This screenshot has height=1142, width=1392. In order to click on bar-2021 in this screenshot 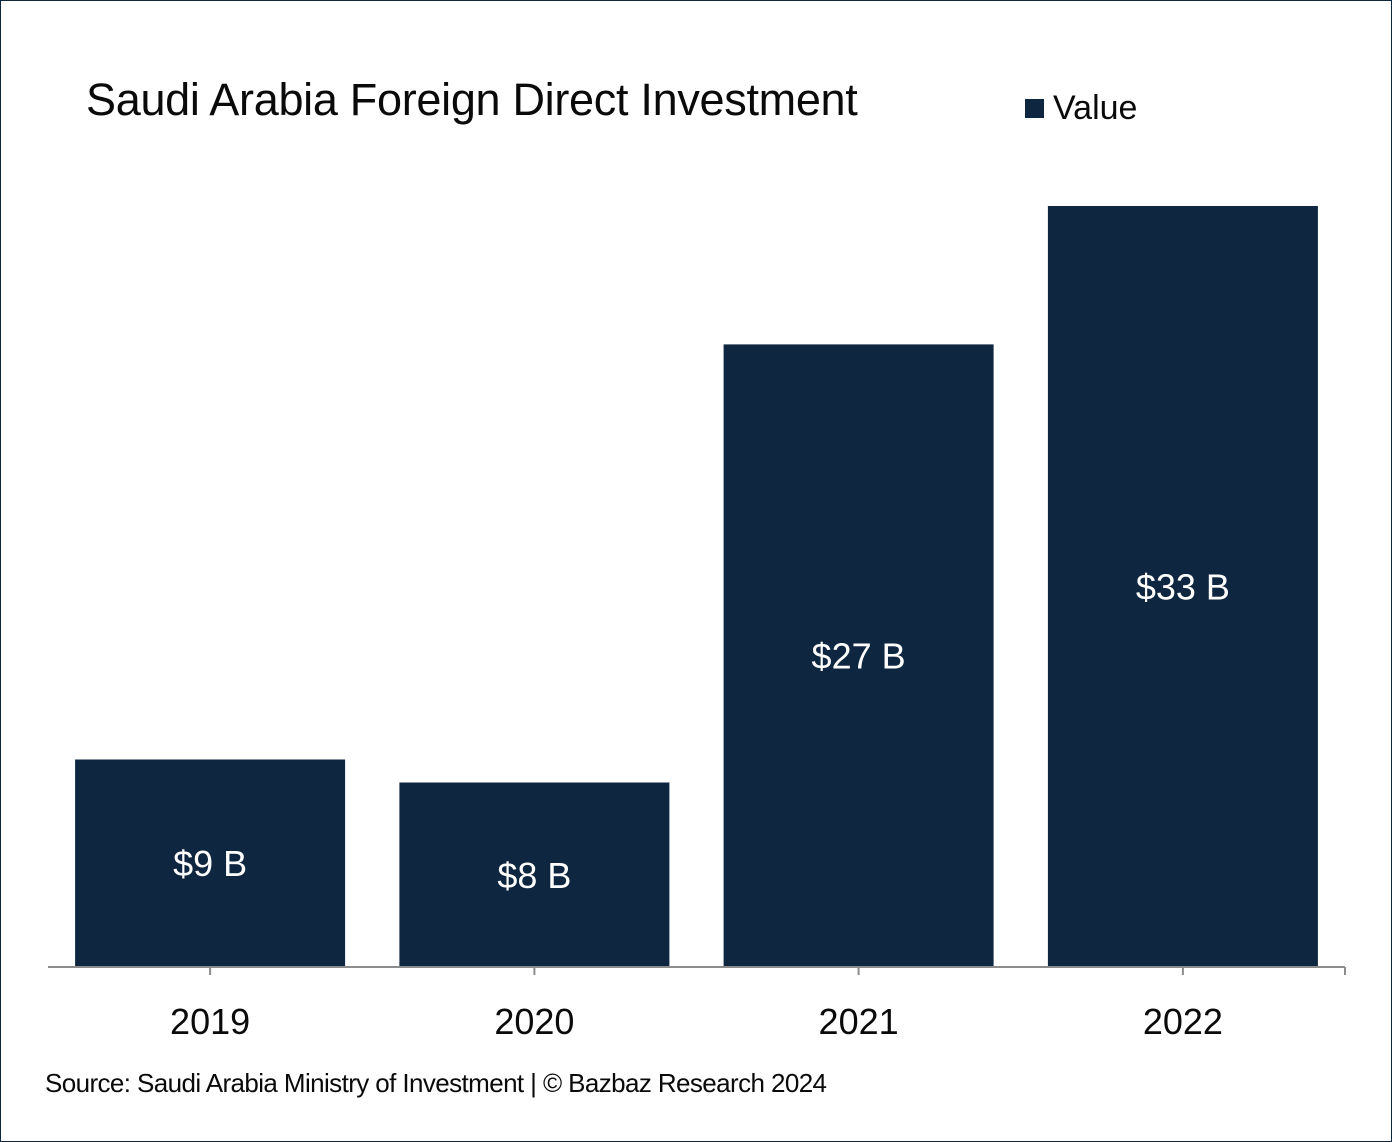, I will do `click(858, 655)`.